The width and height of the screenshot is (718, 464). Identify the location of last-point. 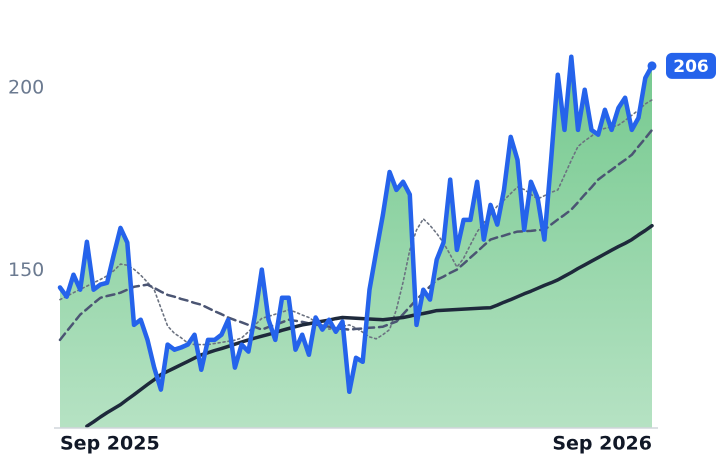
(652, 66).